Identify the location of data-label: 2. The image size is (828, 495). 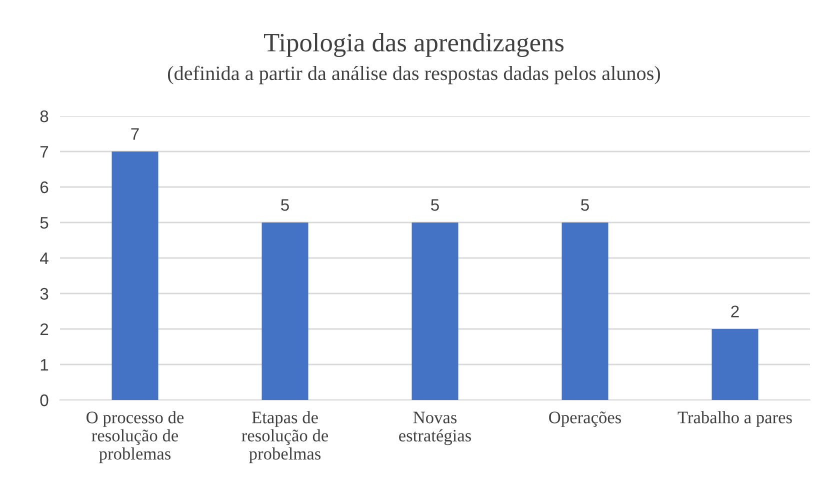
(735, 312).